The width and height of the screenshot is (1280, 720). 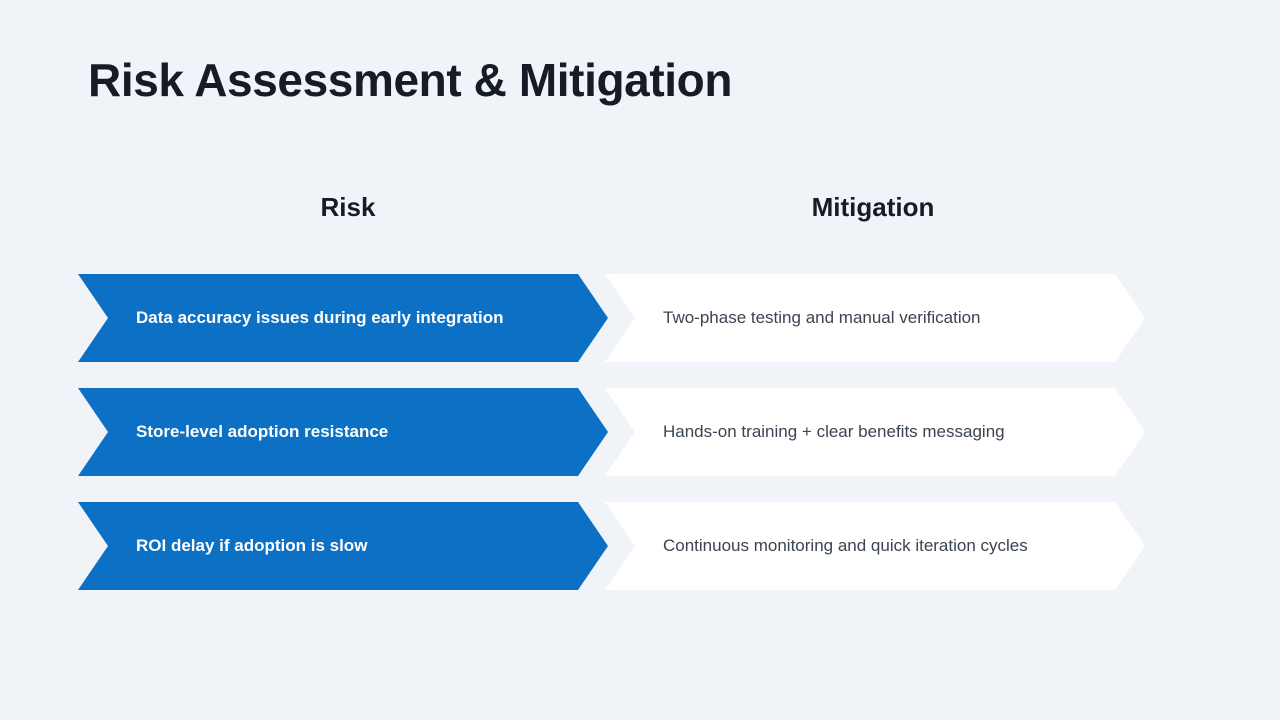 What do you see at coordinates (262, 431) in the screenshot?
I see `risk-label: Store-level adoption resistance` at bounding box center [262, 431].